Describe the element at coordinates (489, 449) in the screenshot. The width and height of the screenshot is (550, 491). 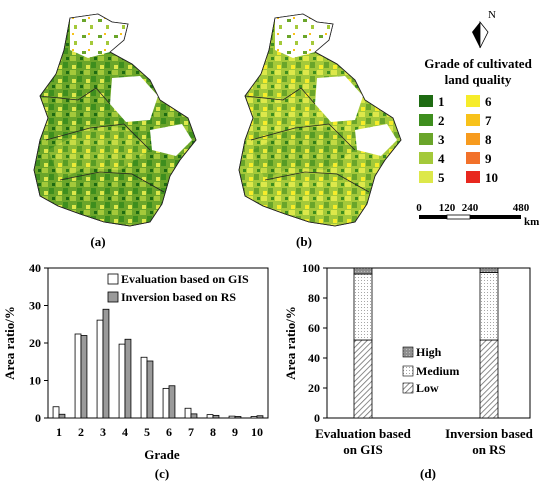
I see `chart-d-xtick-label-rs-line2: on RS` at that location.